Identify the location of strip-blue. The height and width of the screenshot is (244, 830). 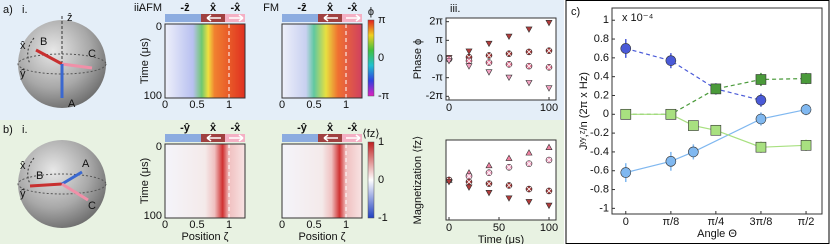
(183, 18).